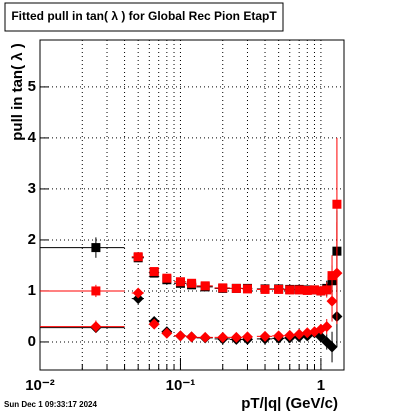 The image size is (400, 414). I want to click on x-tick-label: 1, so click(321, 385).